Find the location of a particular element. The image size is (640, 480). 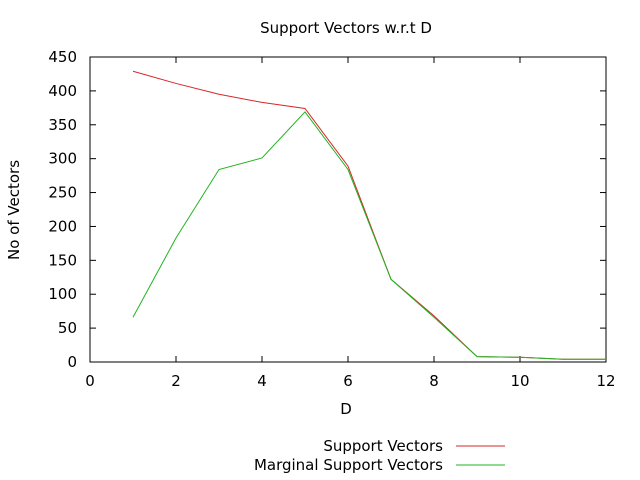

y-tick-label: 400 is located at coordinates (62, 91).